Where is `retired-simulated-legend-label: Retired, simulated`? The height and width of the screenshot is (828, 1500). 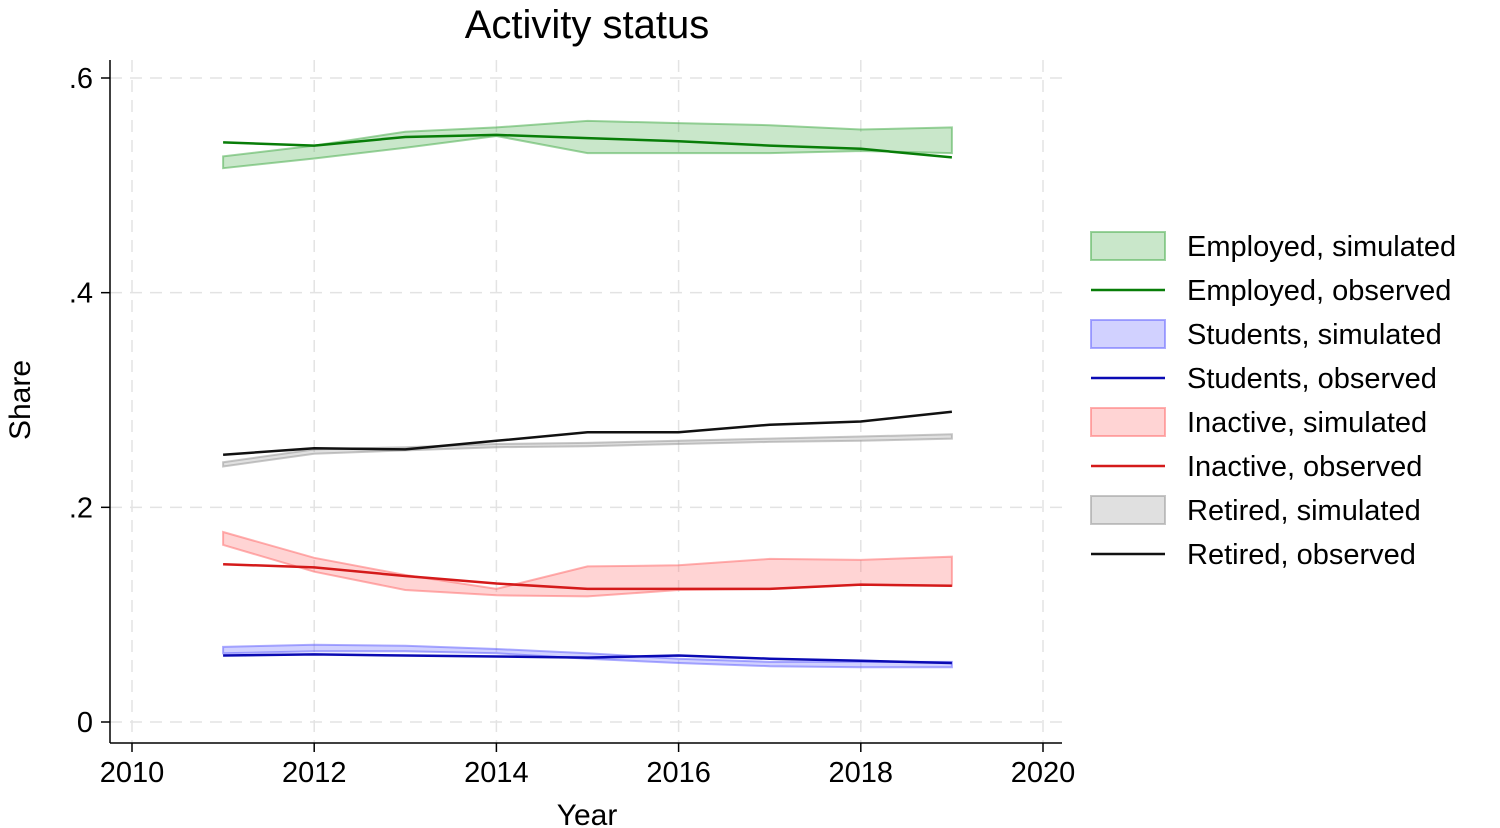
retired-simulated-legend-label: Retired, simulated is located at coordinates (1304, 511).